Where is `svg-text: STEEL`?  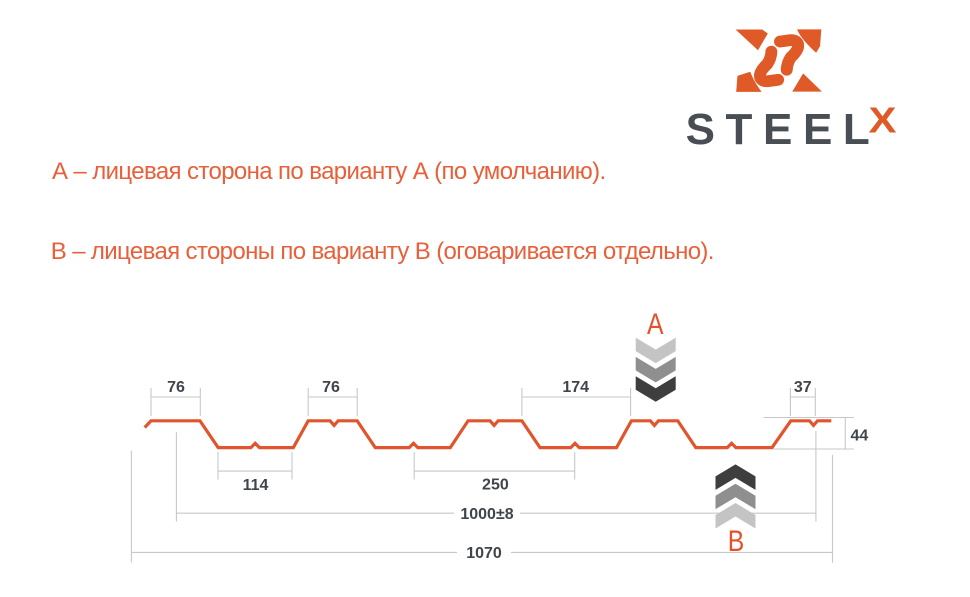 svg-text: STEEL is located at coordinates (783, 129).